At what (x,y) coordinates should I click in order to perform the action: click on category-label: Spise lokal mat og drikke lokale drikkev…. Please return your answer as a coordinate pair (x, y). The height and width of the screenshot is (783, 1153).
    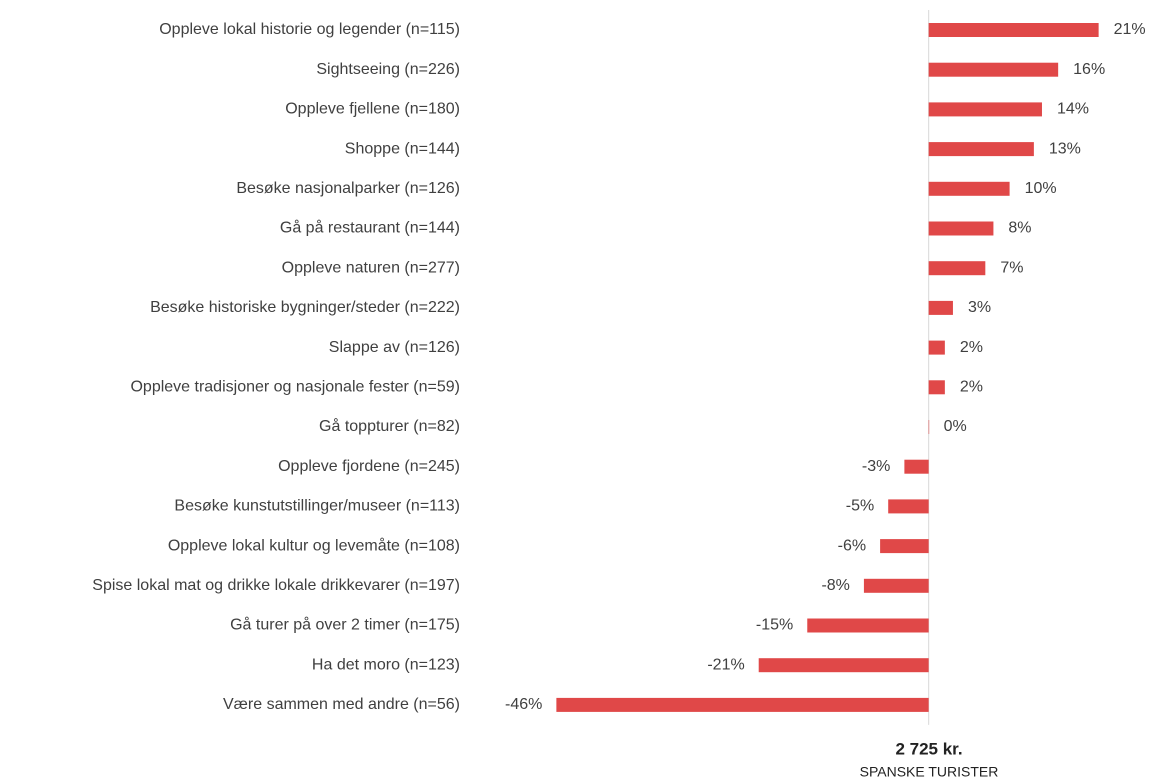
    Looking at the image, I should click on (276, 585).